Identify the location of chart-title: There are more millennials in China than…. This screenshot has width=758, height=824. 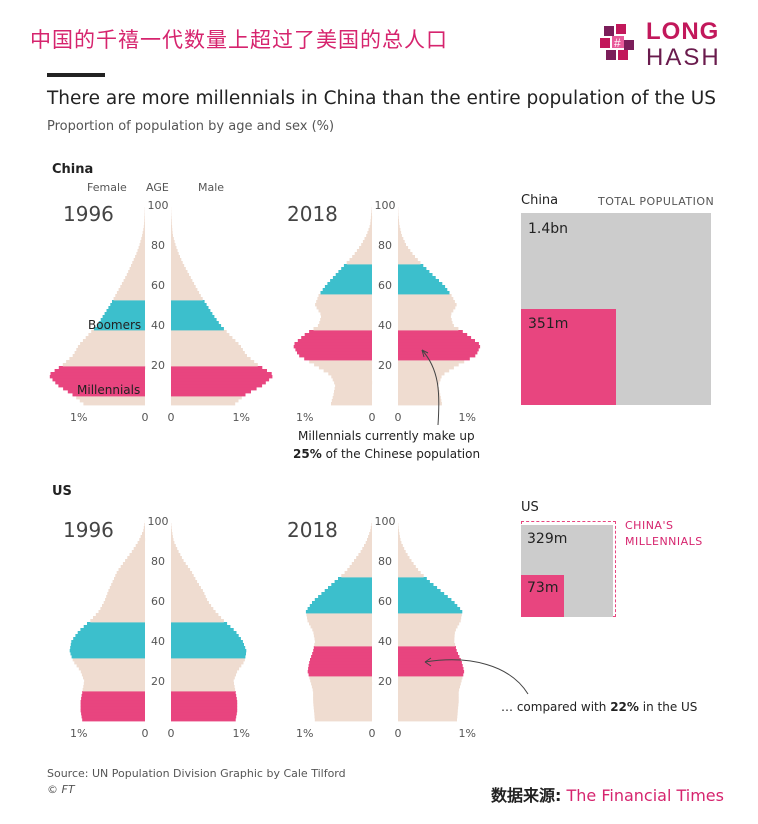
(382, 98).